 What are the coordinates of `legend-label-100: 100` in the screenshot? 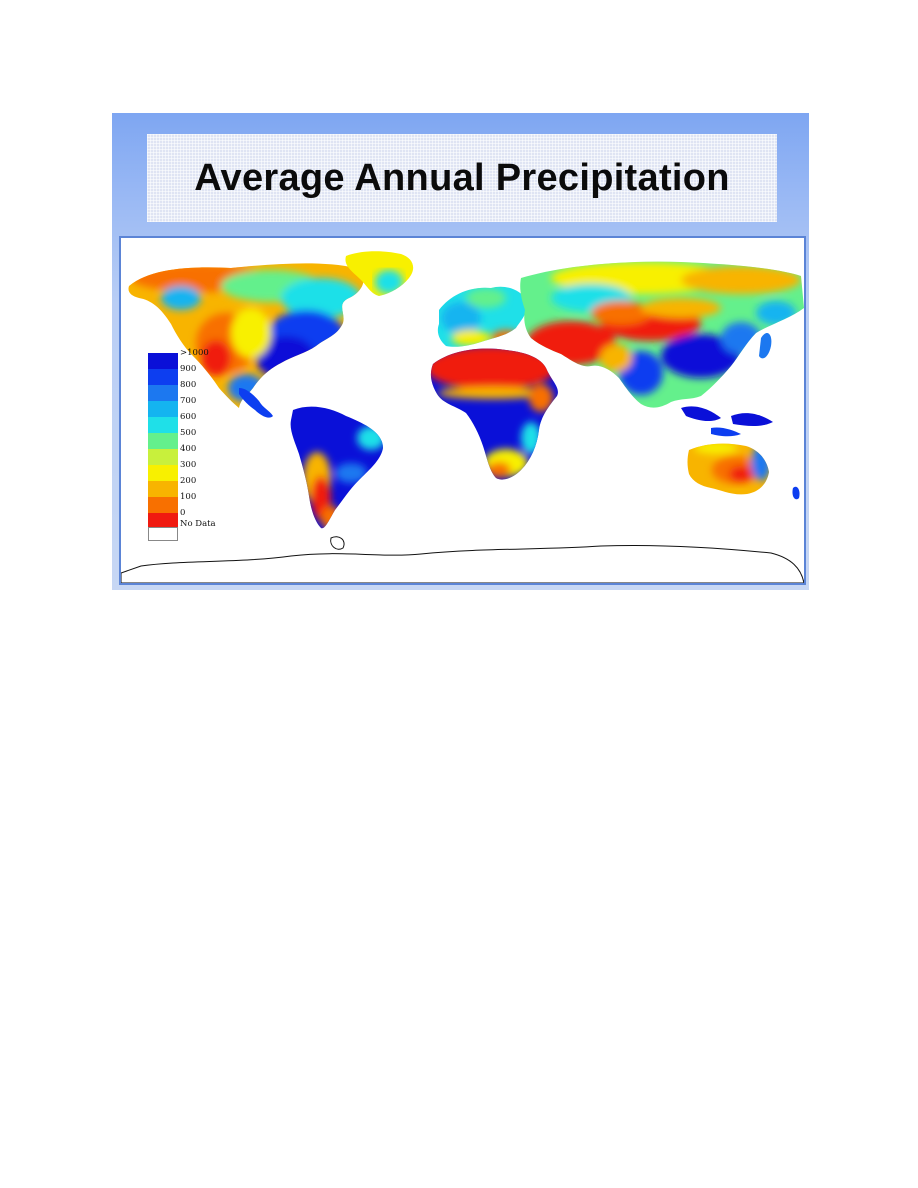 It's located at (188, 497).